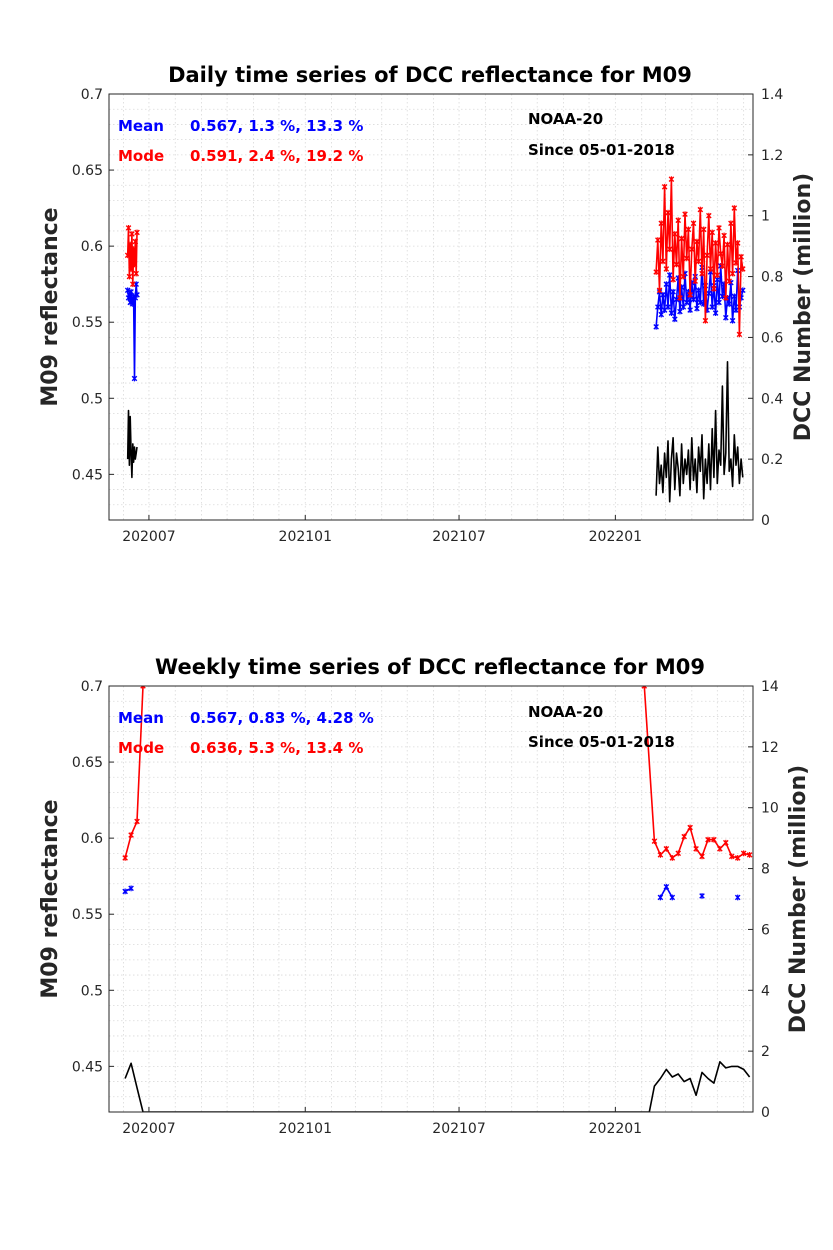 Image resolution: width=833 pixels, height=1250 pixels. I want to click on mean-line, so click(699, 296).